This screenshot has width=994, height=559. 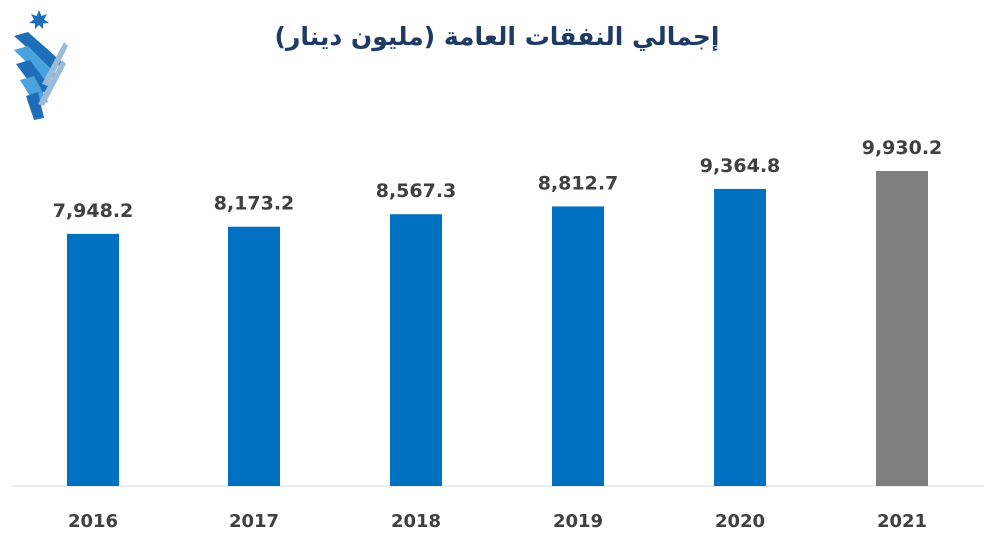 I want to click on data-label-2020: 9,364.8, so click(x=740, y=166).